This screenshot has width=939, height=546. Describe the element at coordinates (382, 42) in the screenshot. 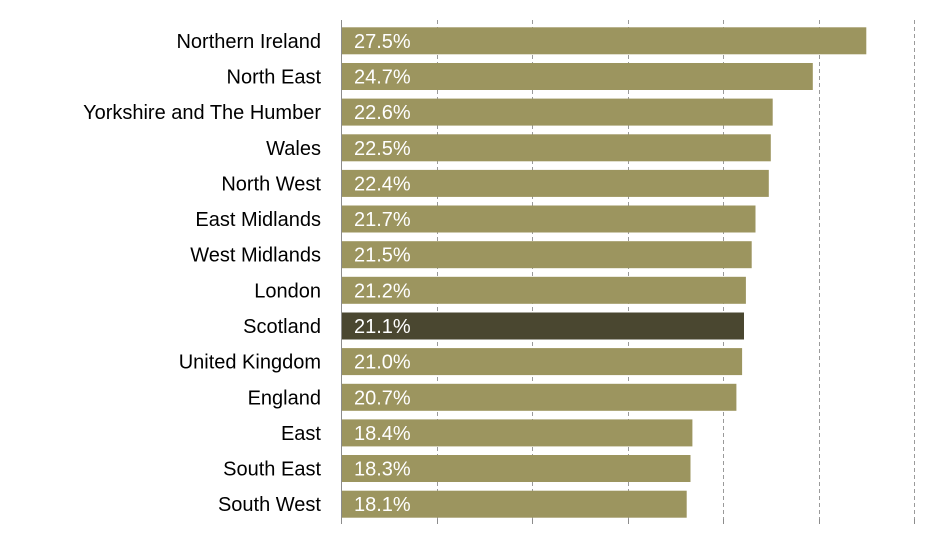

I see `value-label: 27.5%` at that location.